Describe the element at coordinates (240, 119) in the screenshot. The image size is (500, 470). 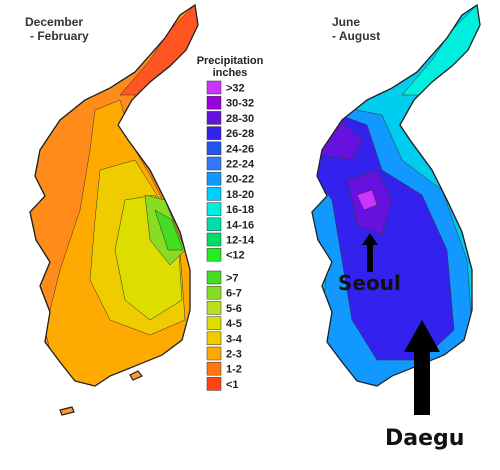
I see `legend-label: 28-30` at that location.